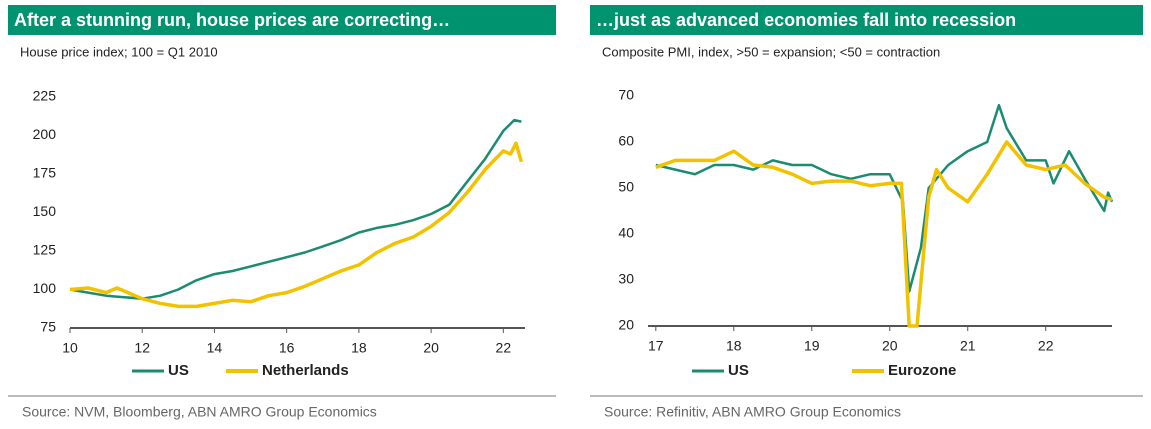 The width and height of the screenshot is (1151, 429). What do you see at coordinates (45, 96) in the screenshot?
I see `y-tick-label: 225` at bounding box center [45, 96].